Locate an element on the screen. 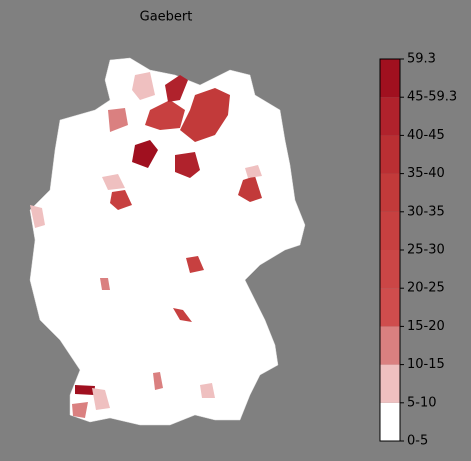 This screenshot has height=461, width=471. colorbar-label: 35-40 is located at coordinates (426, 173).